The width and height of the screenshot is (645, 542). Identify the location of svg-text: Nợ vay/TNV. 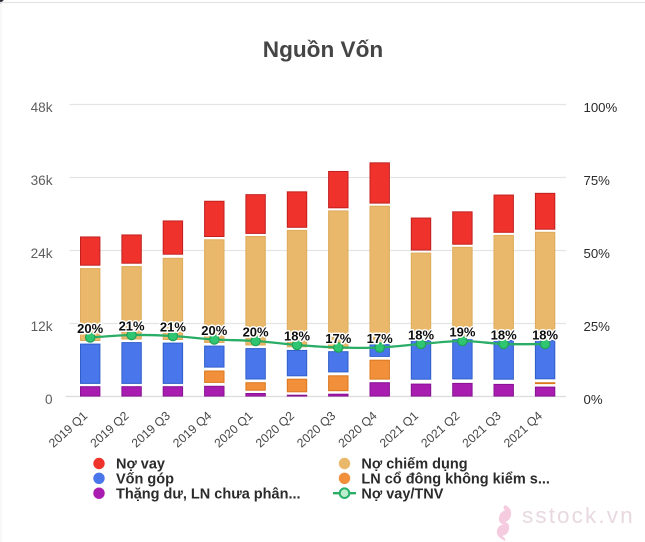
(402, 494).